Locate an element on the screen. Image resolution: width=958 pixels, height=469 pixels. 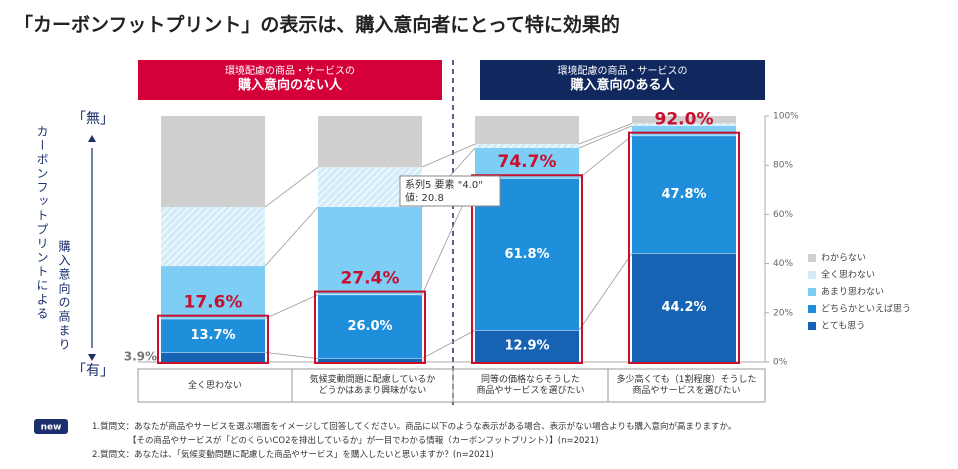
y-tick-label: 60% is located at coordinates (783, 215).